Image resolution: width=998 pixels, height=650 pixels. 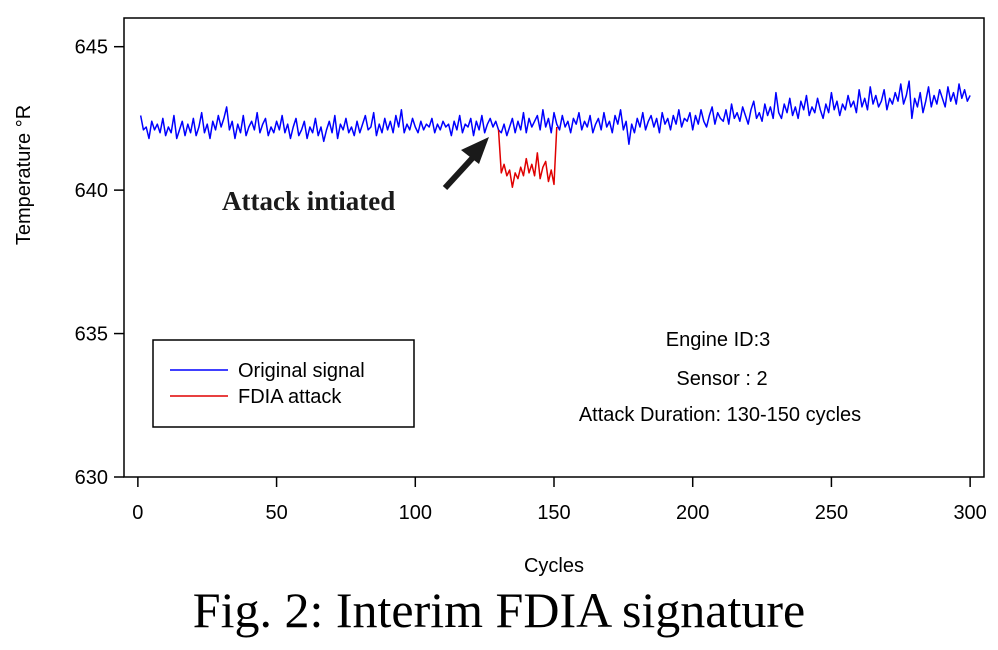 I want to click on y-tick-label-635: 635, so click(x=91, y=335).